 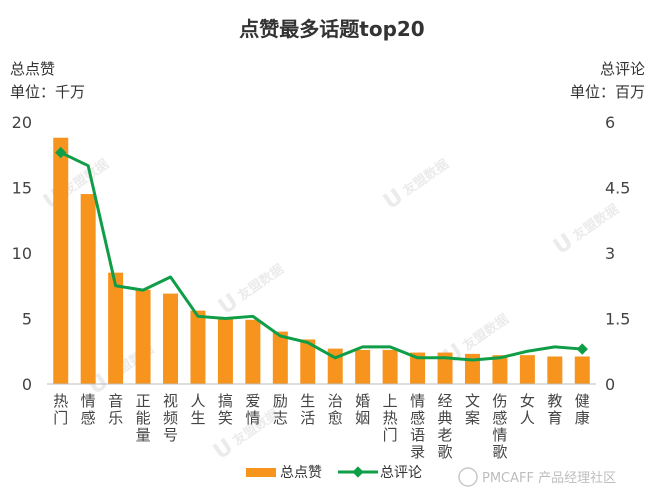 I want to click on right-tick-label: 1.5, so click(x=617, y=319).